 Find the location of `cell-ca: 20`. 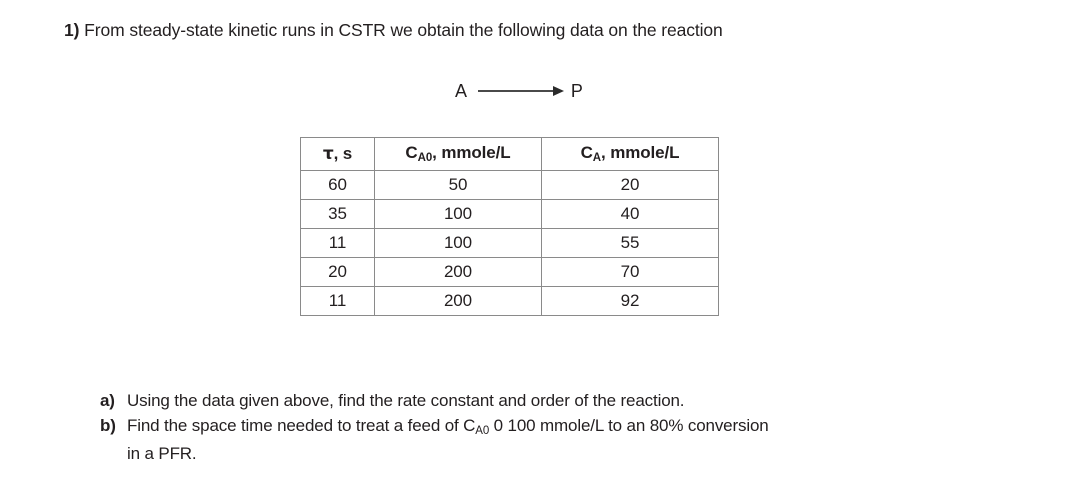

cell-ca: 20 is located at coordinates (630, 185).